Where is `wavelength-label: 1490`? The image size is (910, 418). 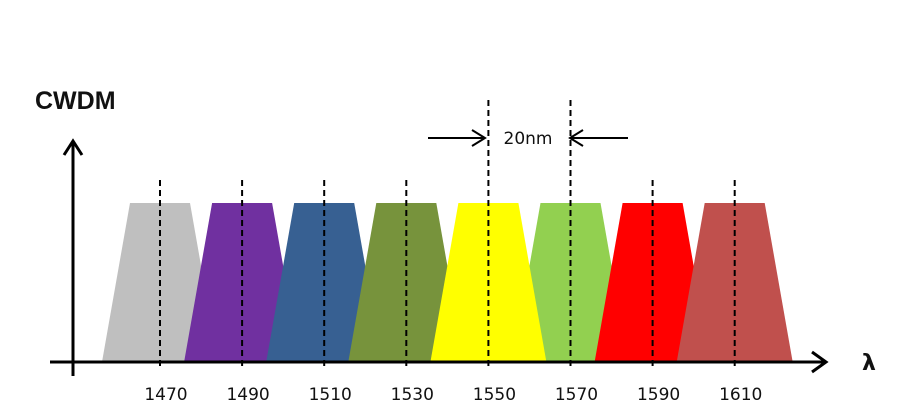 wavelength-label: 1490 is located at coordinates (247, 395).